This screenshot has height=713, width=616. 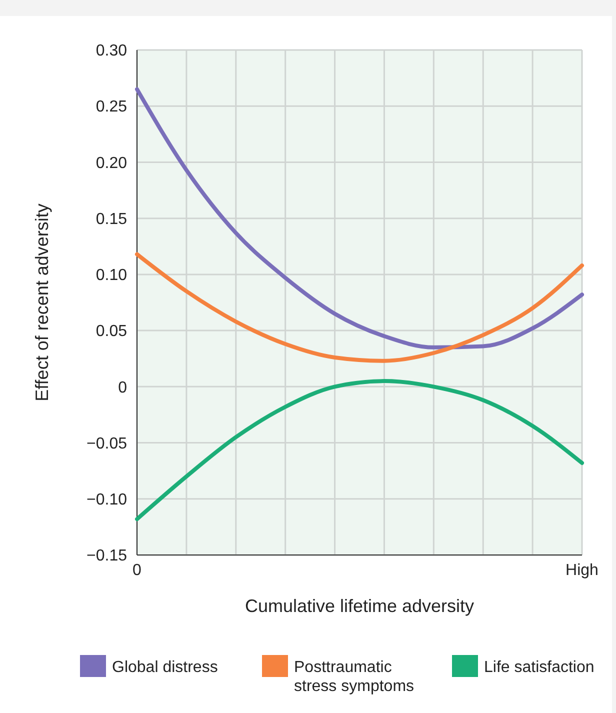 I want to click on y-tick-label: 0, so click(x=123, y=387).